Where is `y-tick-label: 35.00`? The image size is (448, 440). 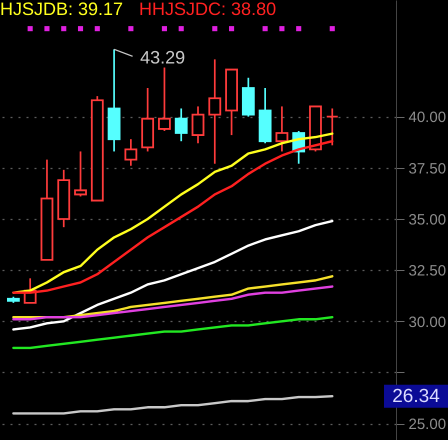
y-tick-label: 35.00 is located at coordinates (427, 219).